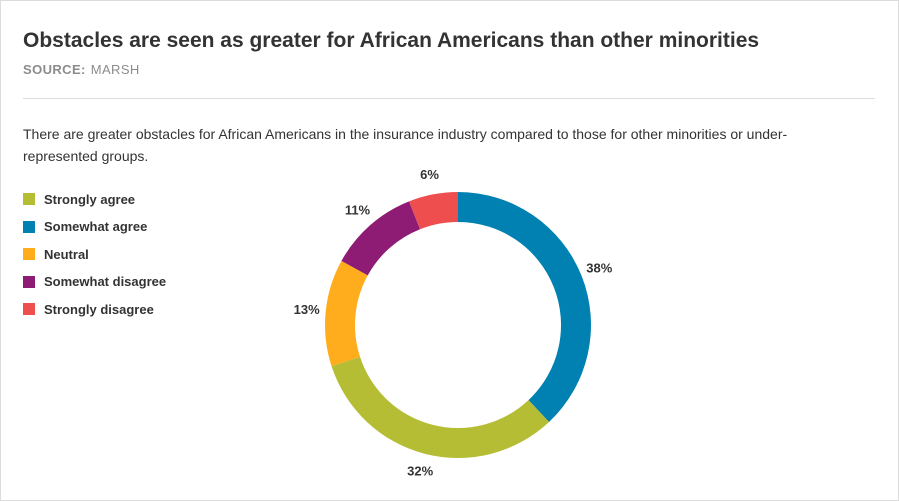 This screenshot has height=501, width=899. What do you see at coordinates (54, 69) in the screenshot?
I see `source-label: SOURCE:` at bounding box center [54, 69].